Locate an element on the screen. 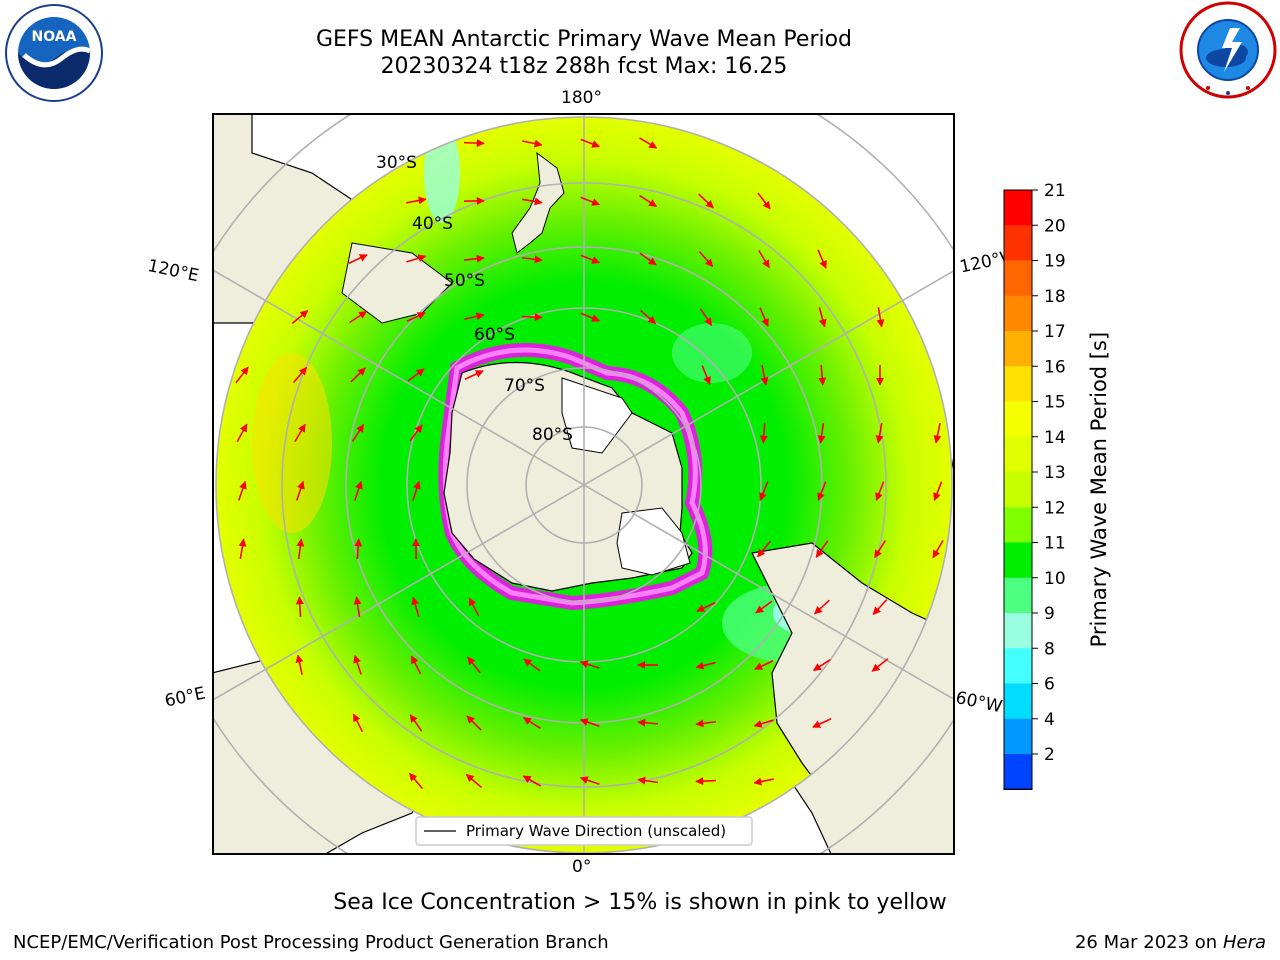 This screenshot has height=960, width=1280. colorbar-label: Primary Wave Mean Period [s] is located at coordinates (1099, 490).